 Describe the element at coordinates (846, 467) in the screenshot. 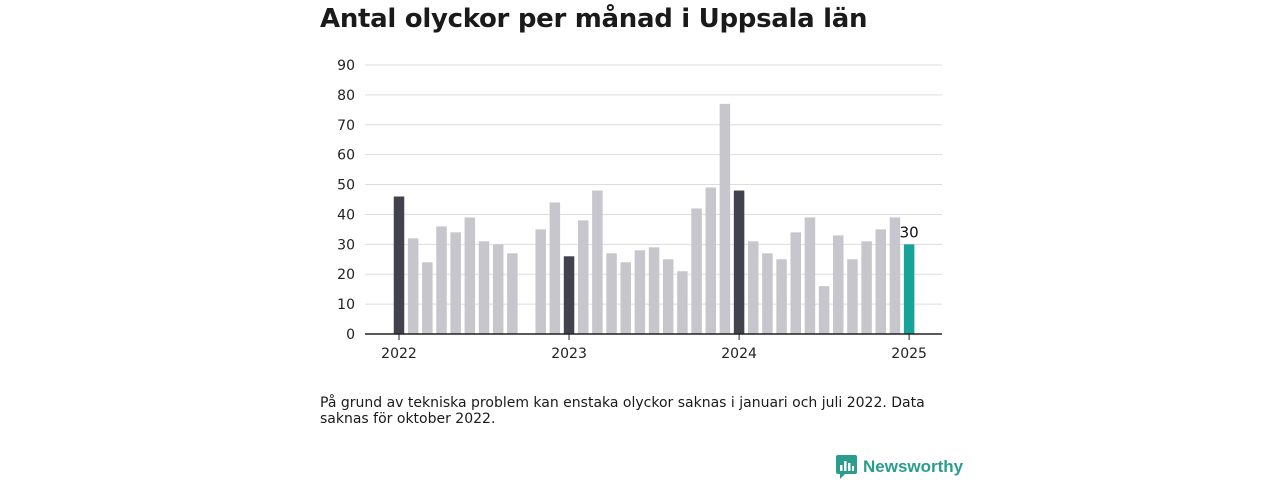

I see `bar-chart-logo-icon` at that location.